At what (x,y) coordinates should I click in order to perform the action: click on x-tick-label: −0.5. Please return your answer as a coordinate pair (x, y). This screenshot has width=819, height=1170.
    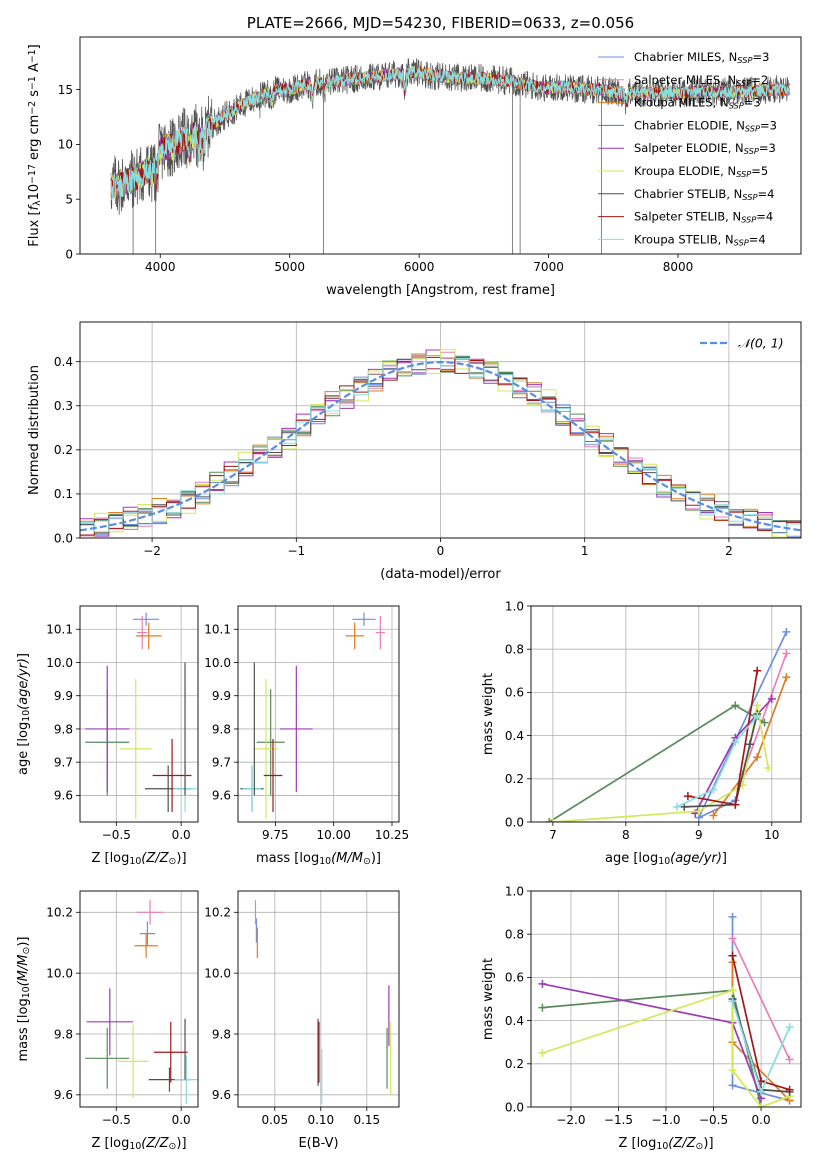
    Looking at the image, I should click on (713, 1120).